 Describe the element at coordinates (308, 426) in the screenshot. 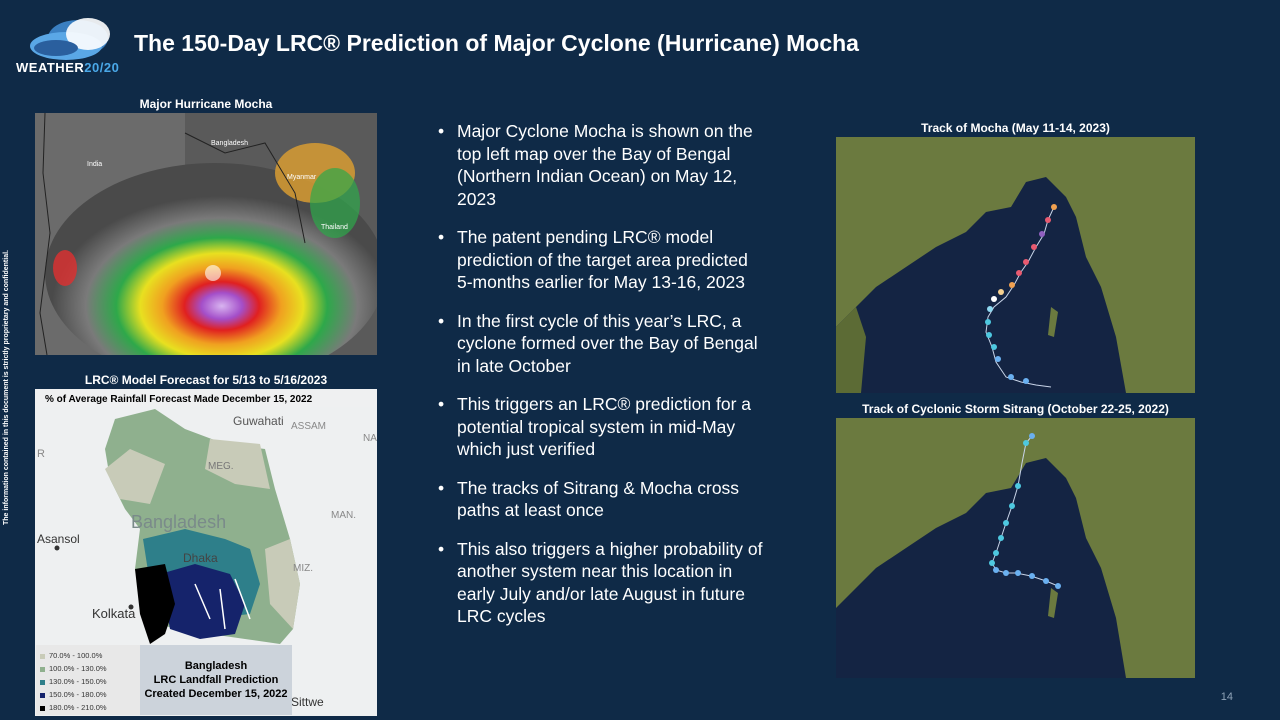

I see `map-label-assam: ASSAM` at that location.